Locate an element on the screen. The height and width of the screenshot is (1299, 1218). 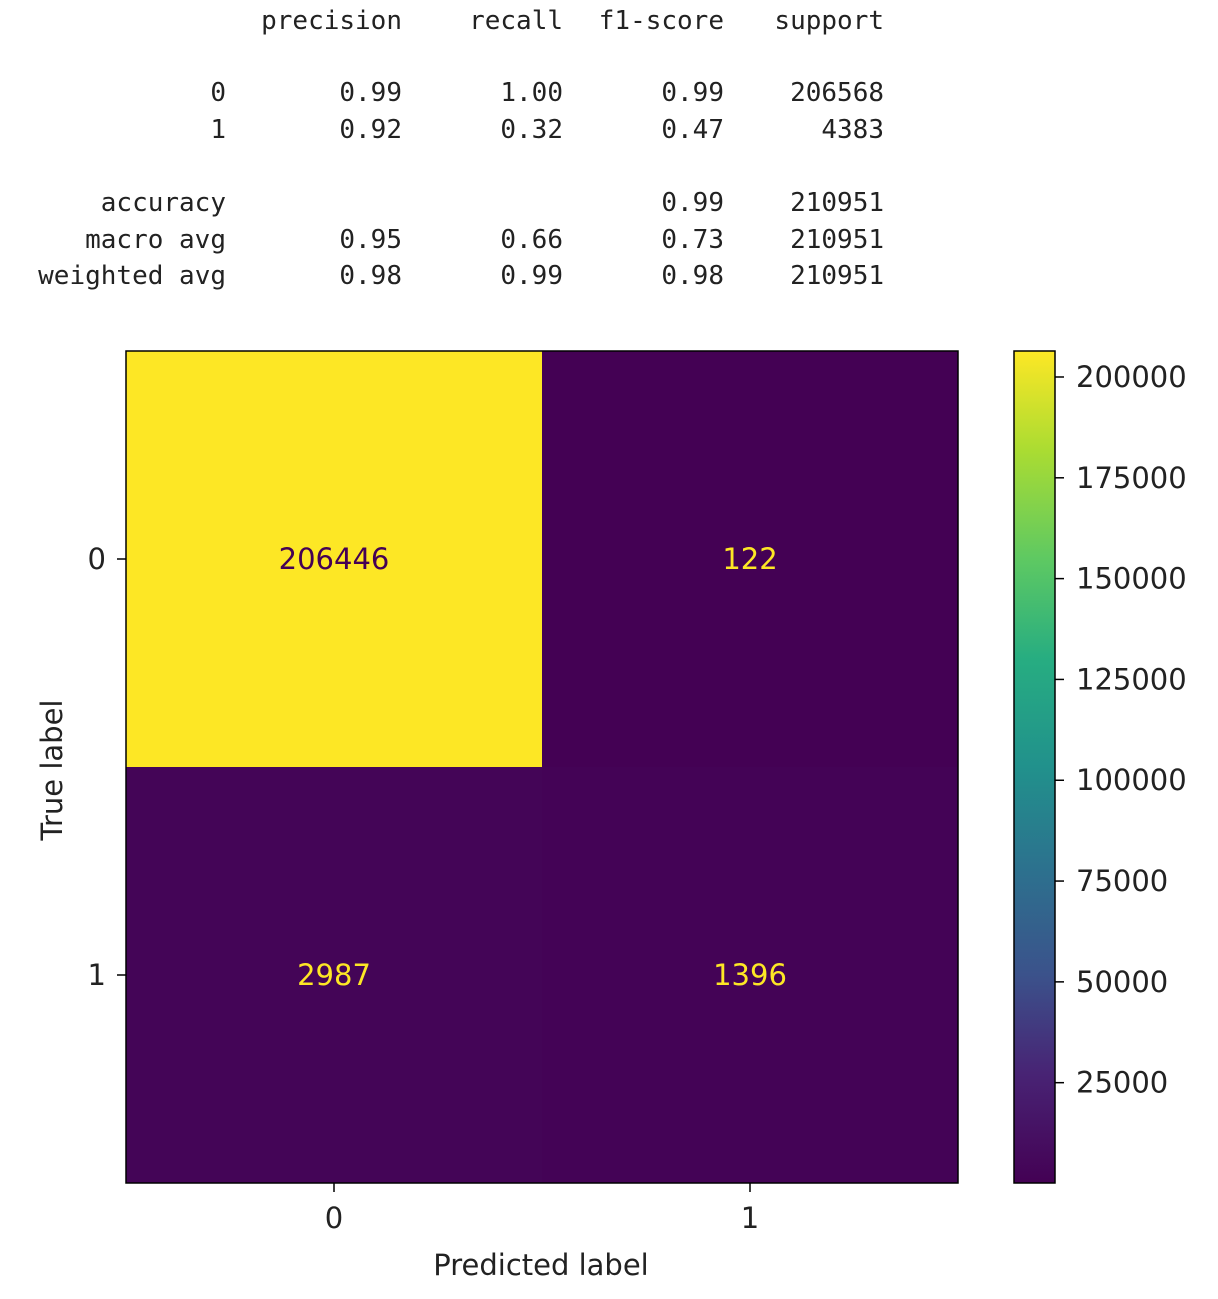
y-tick-label: 0 is located at coordinates (97, 559).